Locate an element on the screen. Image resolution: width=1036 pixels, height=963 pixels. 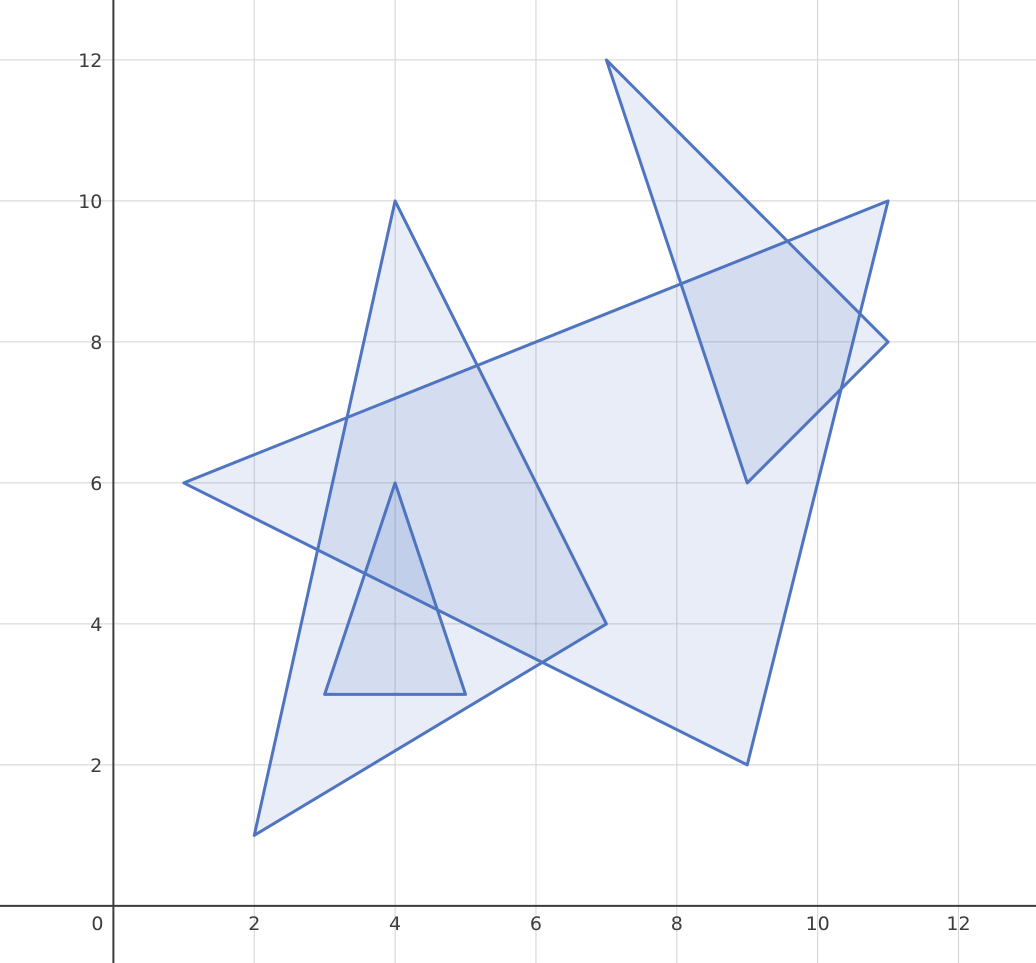
y-tick-label: 10 is located at coordinates (90, 202).